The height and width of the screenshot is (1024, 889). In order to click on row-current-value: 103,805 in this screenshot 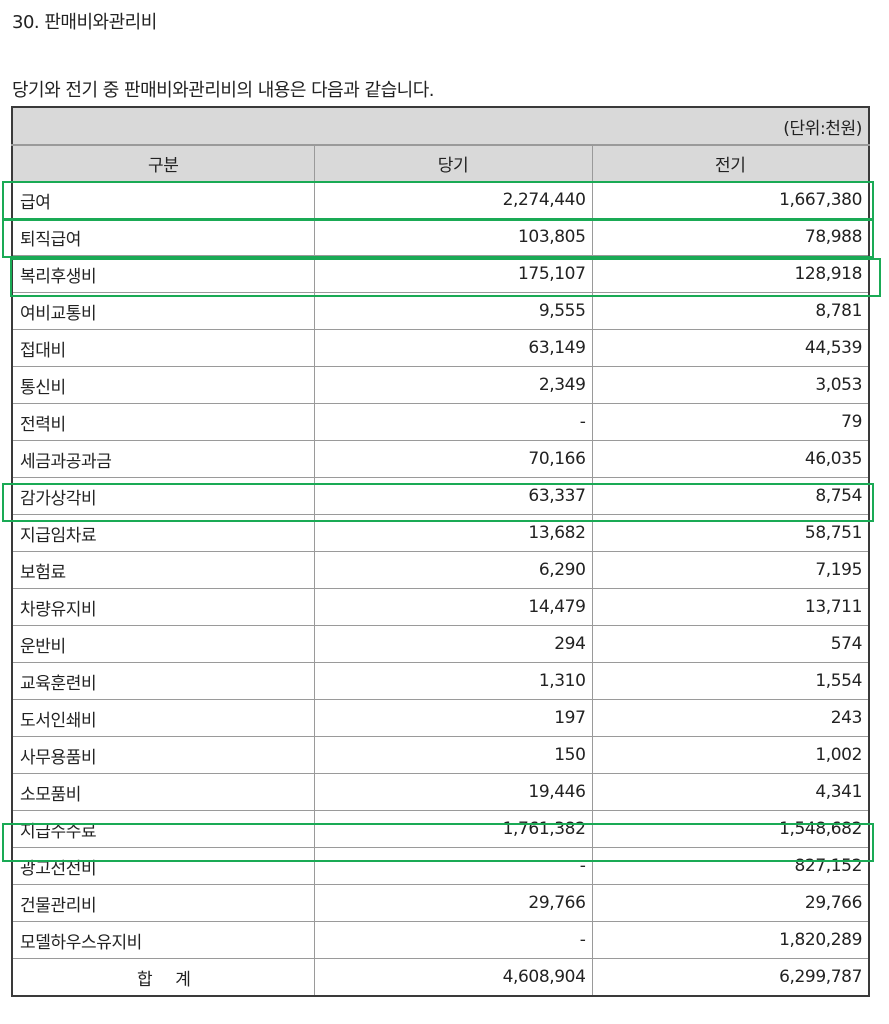, I will do `click(453, 237)`.